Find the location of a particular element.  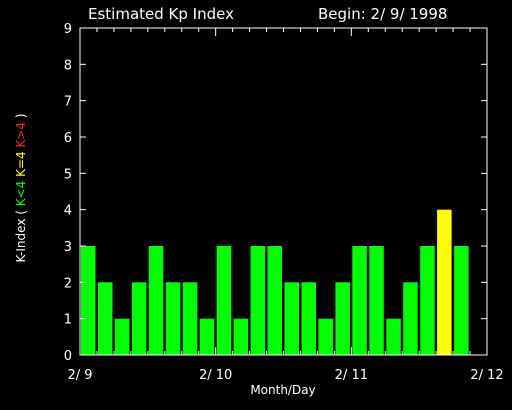

begin-date-label: Begin: 2/ 9/ 1998 is located at coordinates (382, 14).